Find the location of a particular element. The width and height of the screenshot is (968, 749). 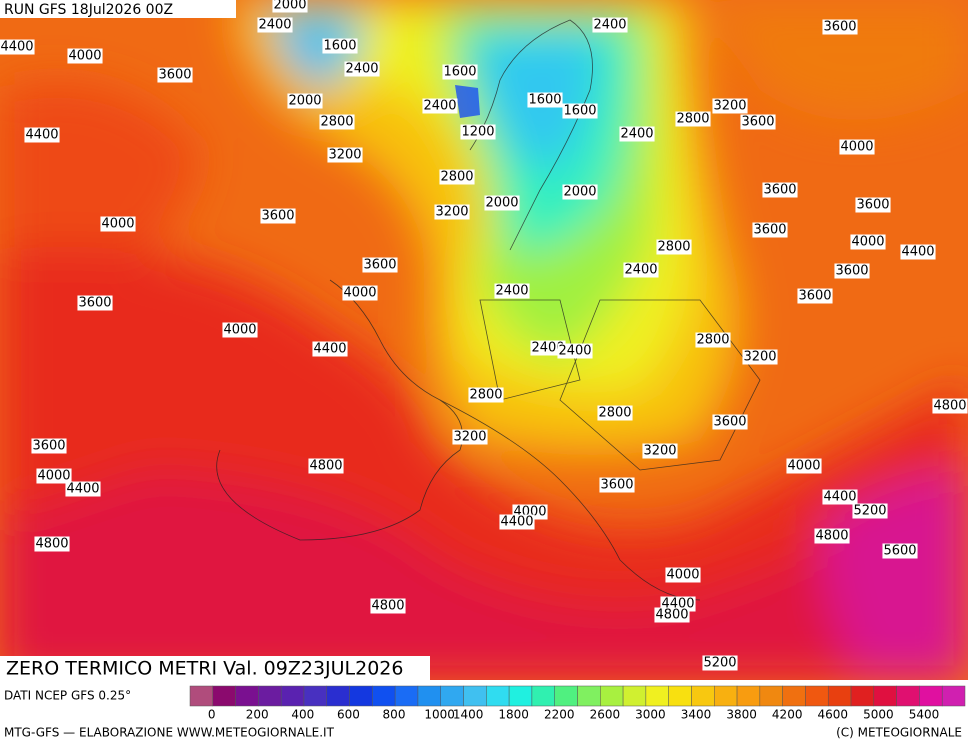

colorbar-tick-label: 3000 is located at coordinates (650, 715).